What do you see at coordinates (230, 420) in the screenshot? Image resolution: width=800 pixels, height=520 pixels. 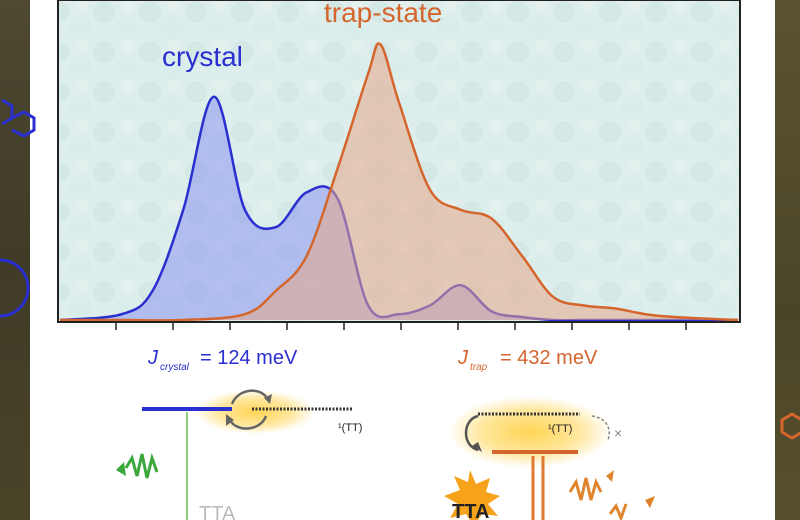 I see `cycle-arrowhead-bottom-left` at bounding box center [230, 420].